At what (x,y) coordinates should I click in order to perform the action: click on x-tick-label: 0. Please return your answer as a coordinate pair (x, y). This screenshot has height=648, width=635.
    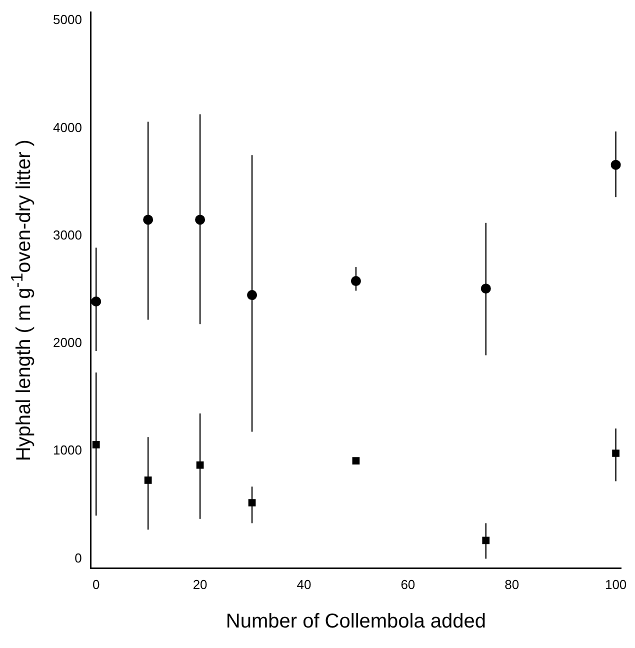
    Looking at the image, I should click on (96, 584).